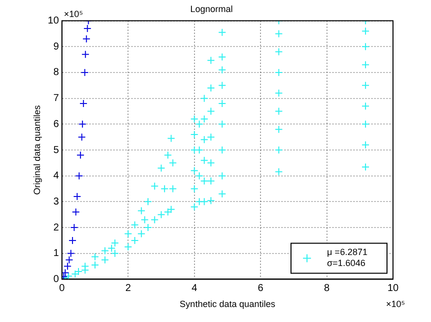 The height and width of the screenshot is (322, 431). Describe the element at coordinates (56, 46) in the screenshot. I see `y-tick-label: 9` at that location.